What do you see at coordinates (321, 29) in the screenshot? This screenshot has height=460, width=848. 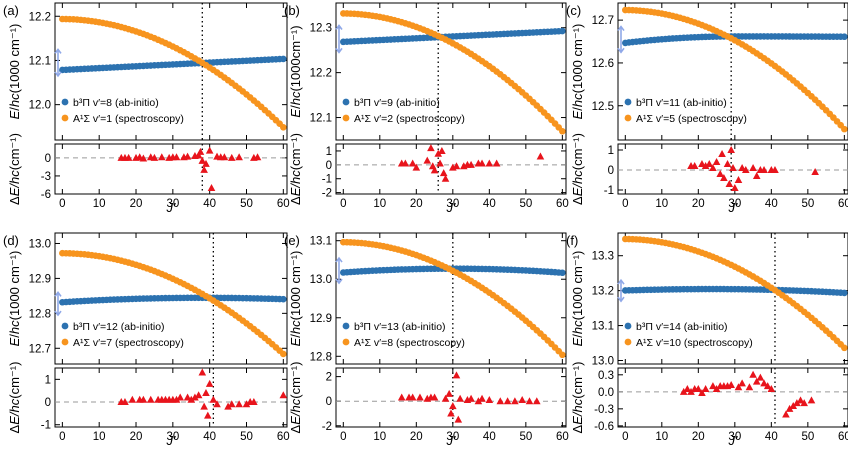 I see `y-tick-label: 12.3` at bounding box center [321, 29].